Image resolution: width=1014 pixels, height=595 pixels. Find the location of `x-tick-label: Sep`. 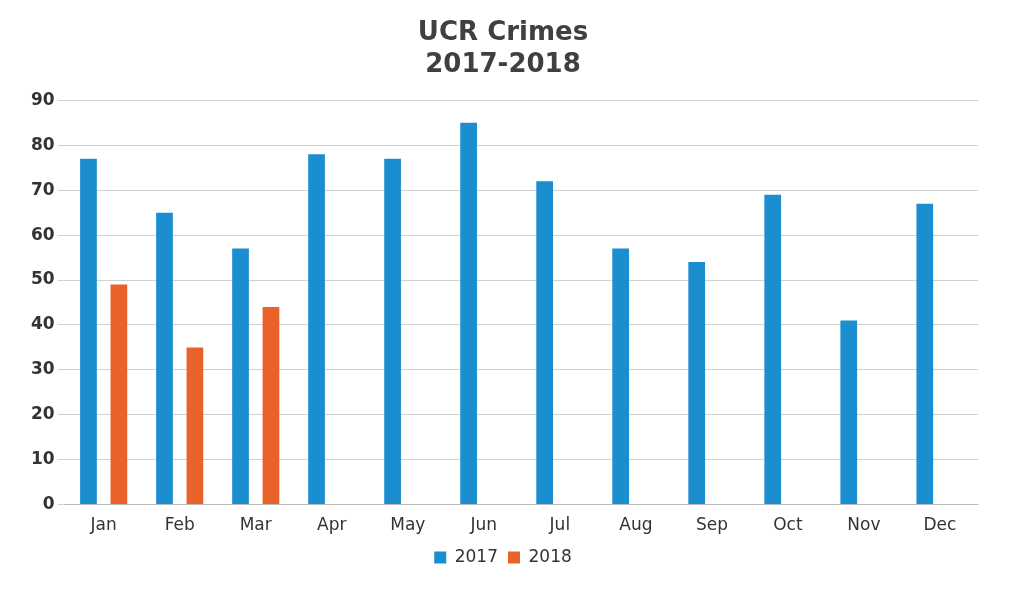

x-tick-label: Sep is located at coordinates (711, 524).